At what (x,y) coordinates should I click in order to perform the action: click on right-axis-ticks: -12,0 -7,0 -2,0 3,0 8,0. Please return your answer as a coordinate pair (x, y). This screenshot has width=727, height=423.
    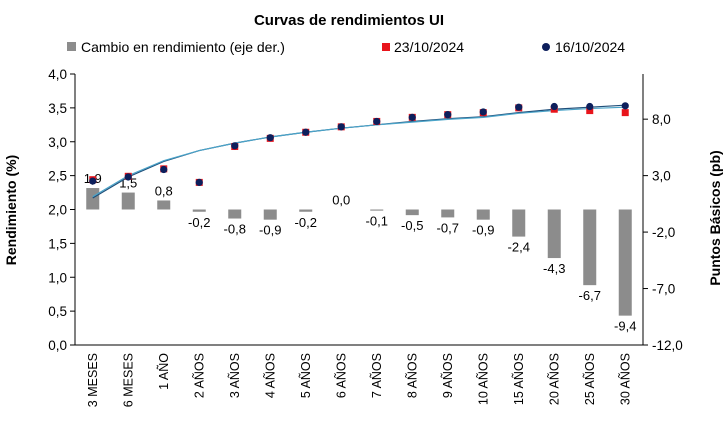
    Looking at the image, I should click on (663, 232).